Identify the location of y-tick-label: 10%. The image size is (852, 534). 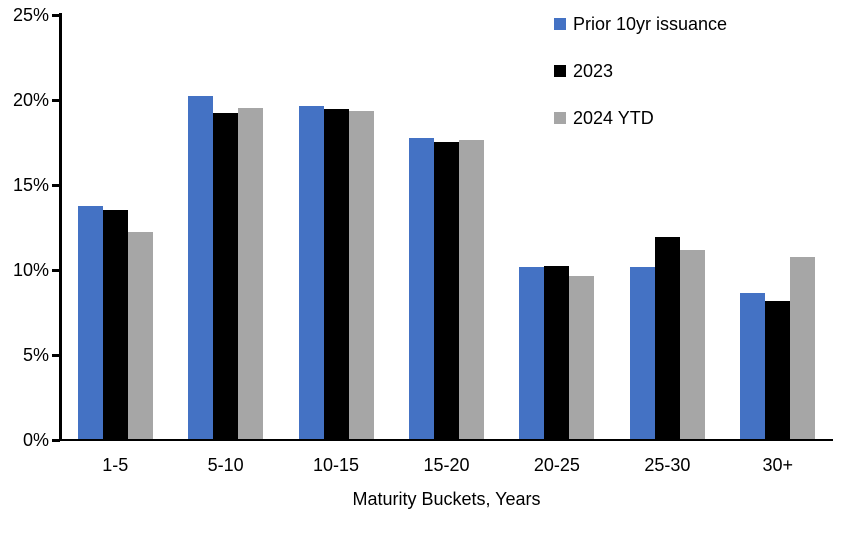
(30, 270).